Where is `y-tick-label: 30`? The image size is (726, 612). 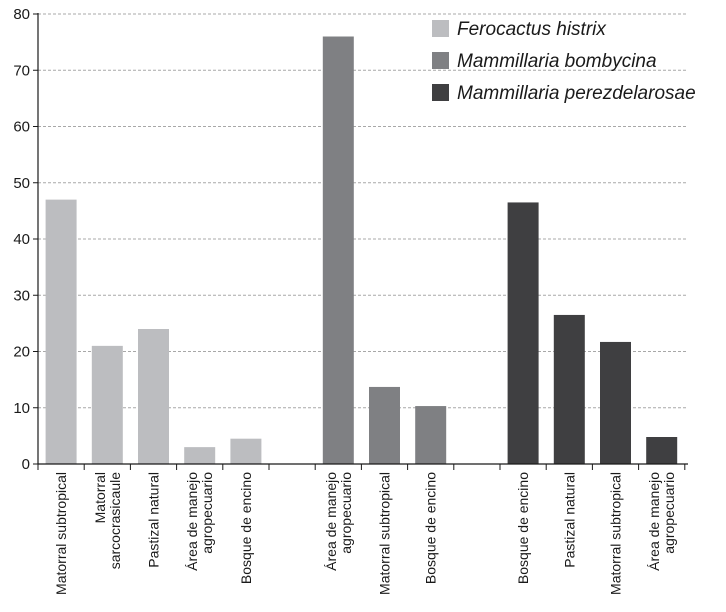 y-tick-label: 30 is located at coordinates (21, 295).